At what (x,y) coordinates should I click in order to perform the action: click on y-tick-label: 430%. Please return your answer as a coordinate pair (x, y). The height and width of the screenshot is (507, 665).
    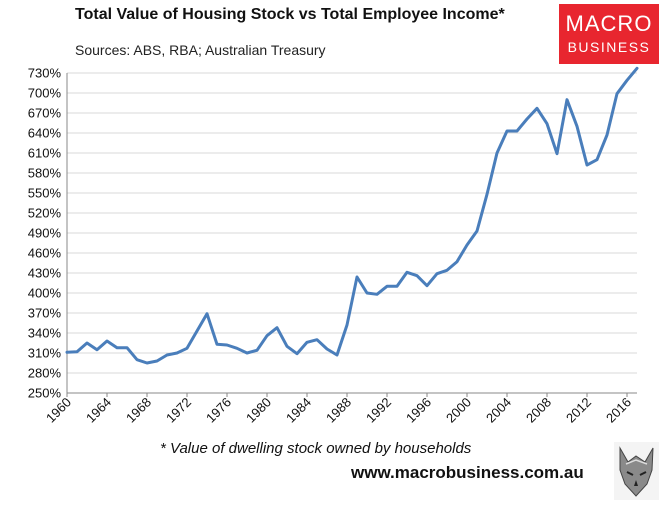
    Looking at the image, I should click on (45, 273).